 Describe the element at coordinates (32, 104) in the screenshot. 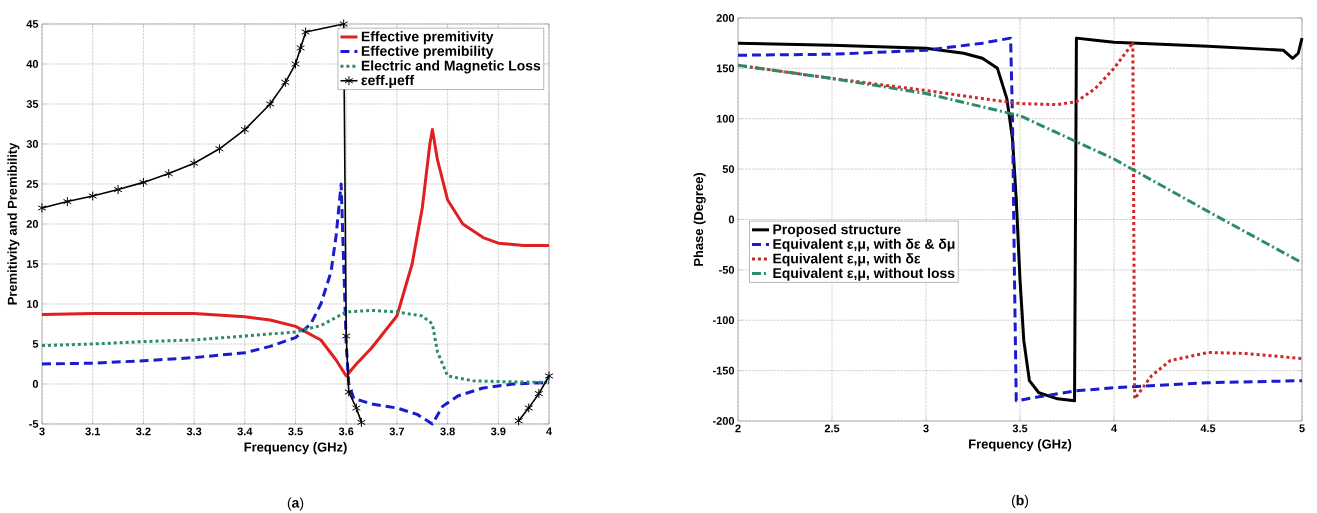

I see `y-tick-label: 35` at that location.